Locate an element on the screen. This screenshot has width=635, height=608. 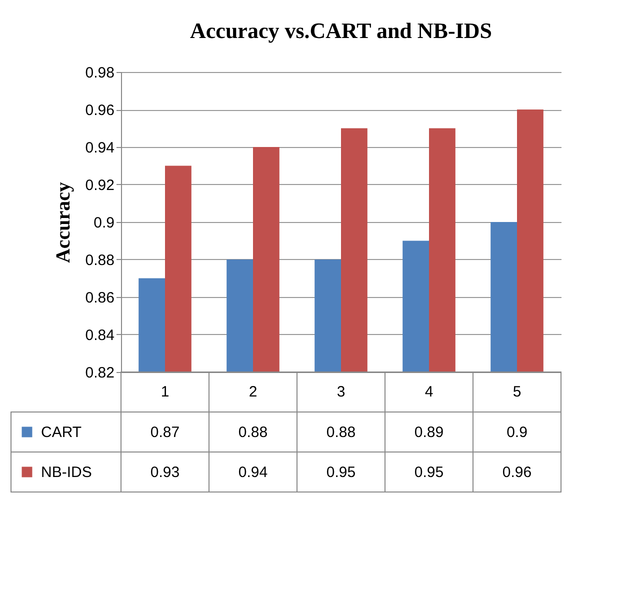
x-tick-label: 3 is located at coordinates (341, 392).